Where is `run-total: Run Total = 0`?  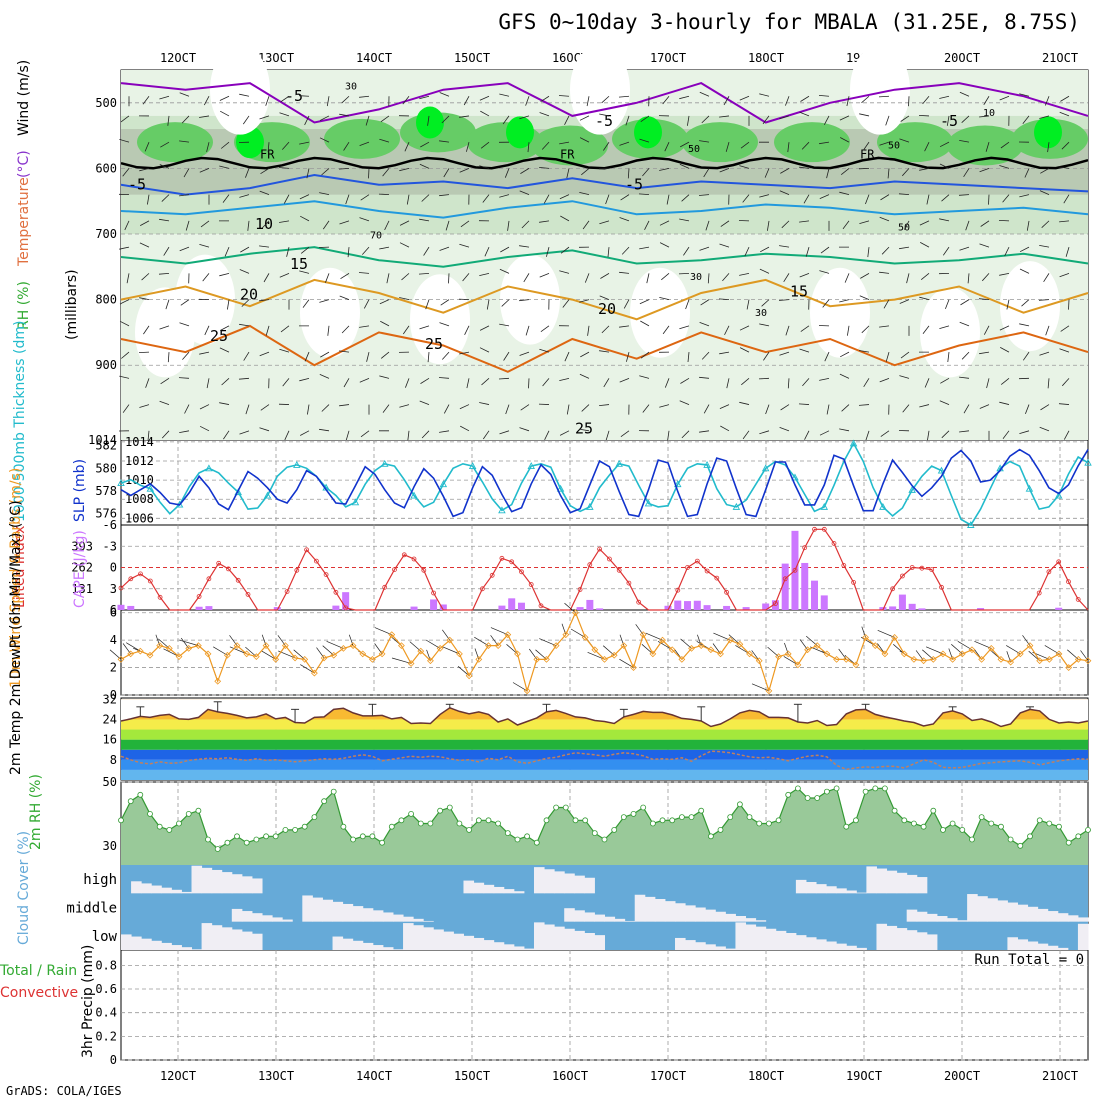
run-total: Run Total = 0 is located at coordinates (1029, 960).